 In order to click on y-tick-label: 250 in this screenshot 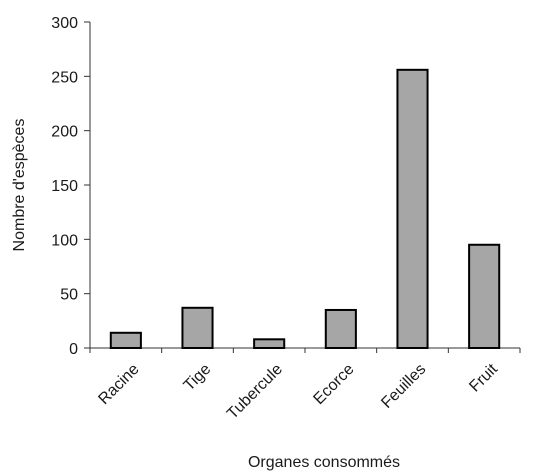, I will do `click(64, 77)`.